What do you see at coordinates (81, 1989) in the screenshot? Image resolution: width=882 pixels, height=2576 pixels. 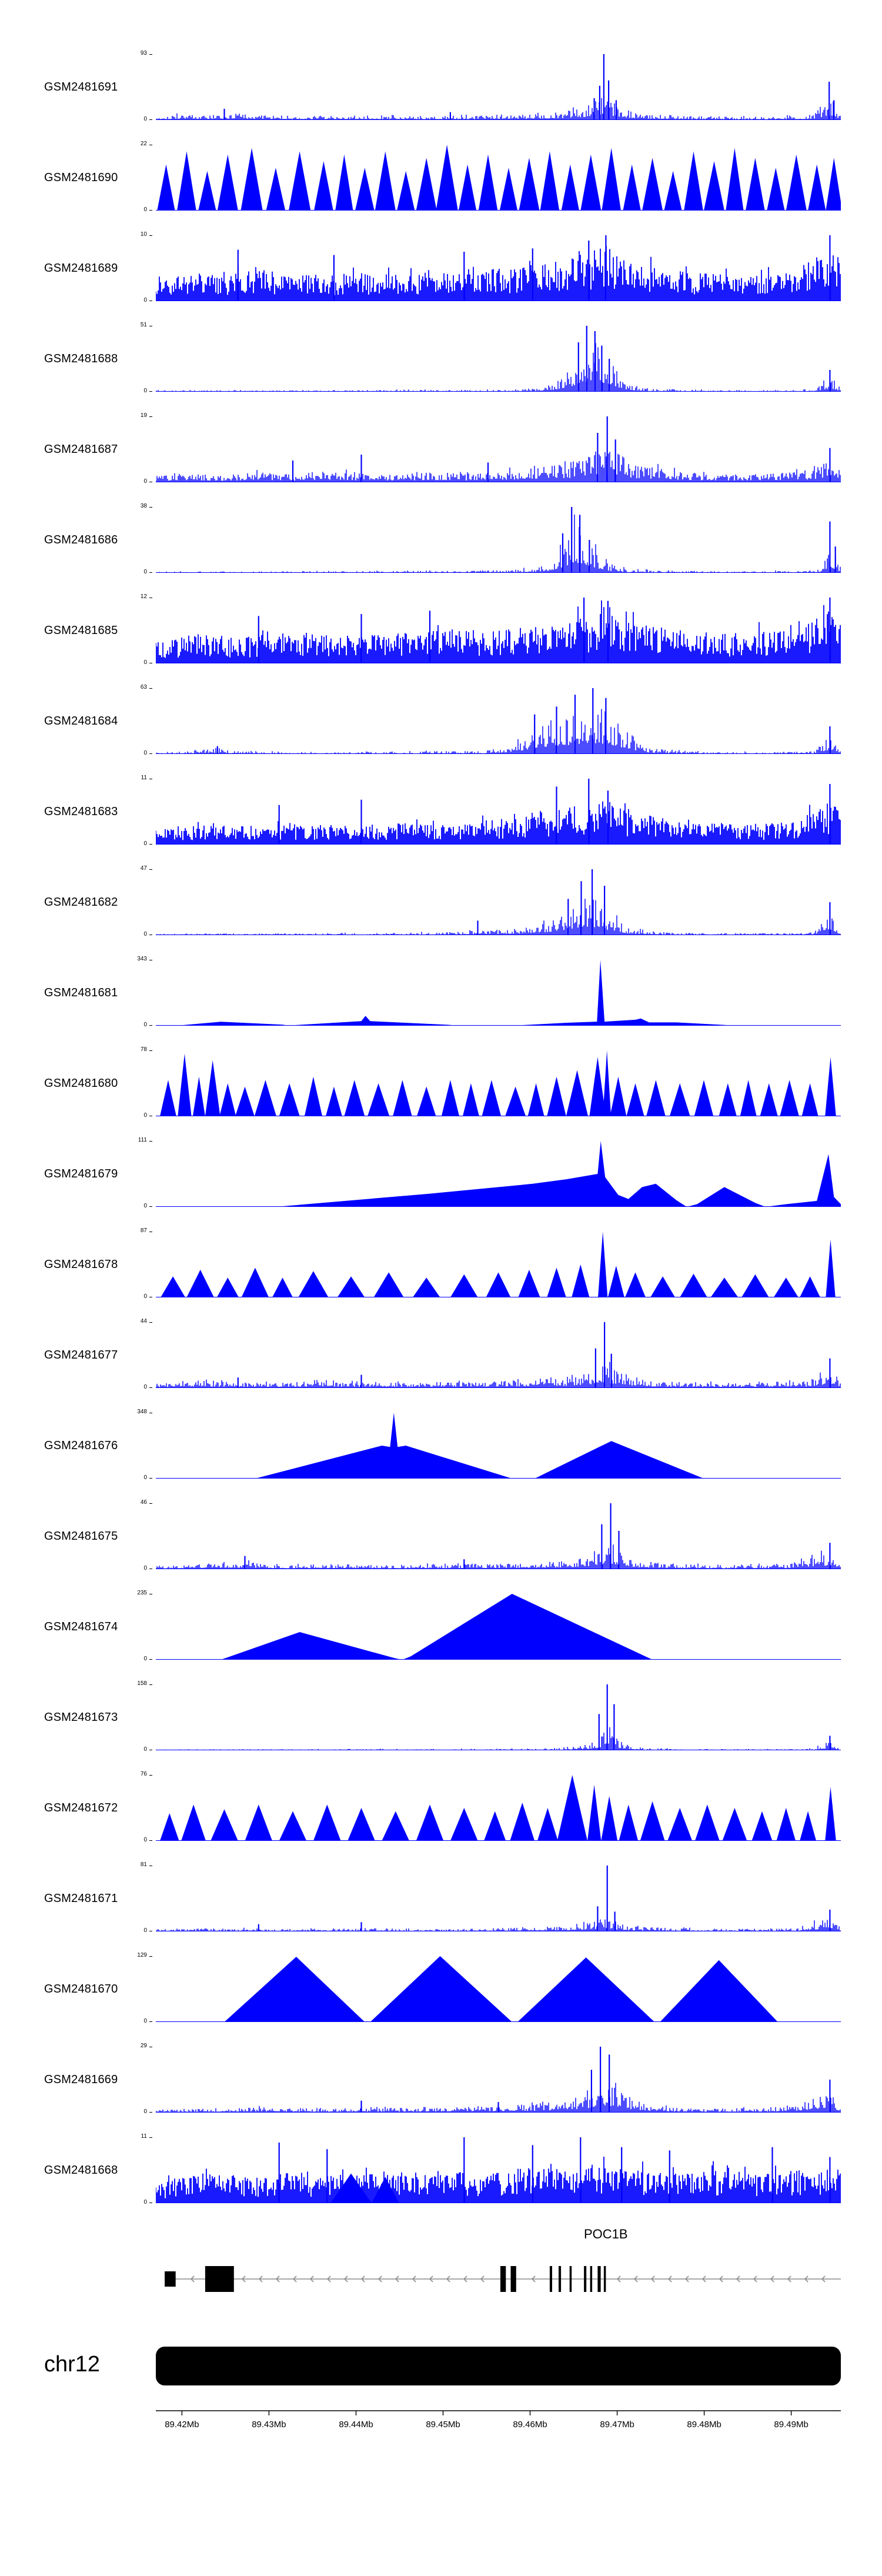 I see `track-label: GSM2481670` at bounding box center [81, 1989].